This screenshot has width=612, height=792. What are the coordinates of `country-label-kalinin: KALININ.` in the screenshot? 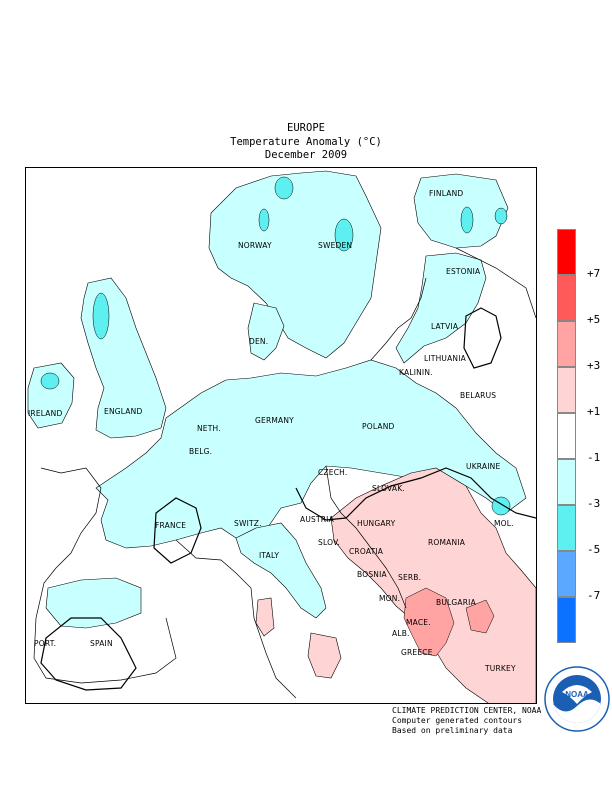 It's located at (416, 372).